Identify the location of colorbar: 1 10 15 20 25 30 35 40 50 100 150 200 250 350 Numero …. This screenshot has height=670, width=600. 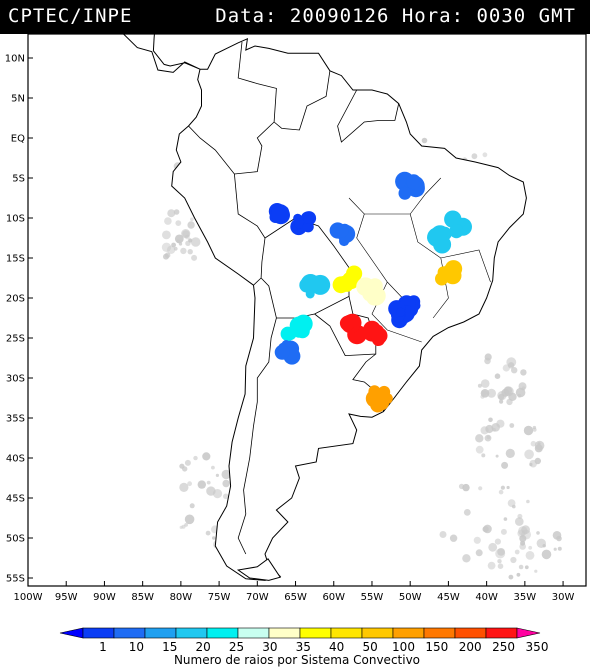
(303, 647).